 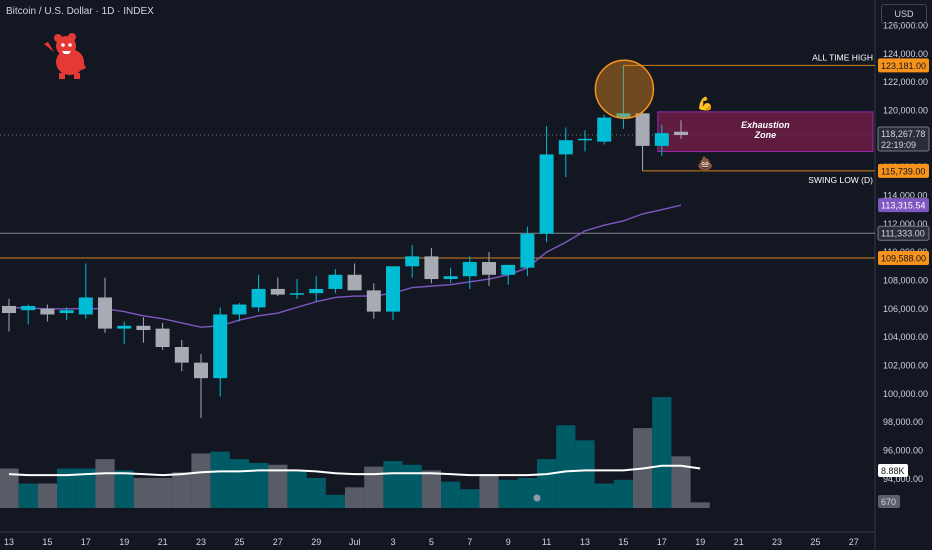 I want to click on volume-last-label: 670, so click(x=888, y=502).